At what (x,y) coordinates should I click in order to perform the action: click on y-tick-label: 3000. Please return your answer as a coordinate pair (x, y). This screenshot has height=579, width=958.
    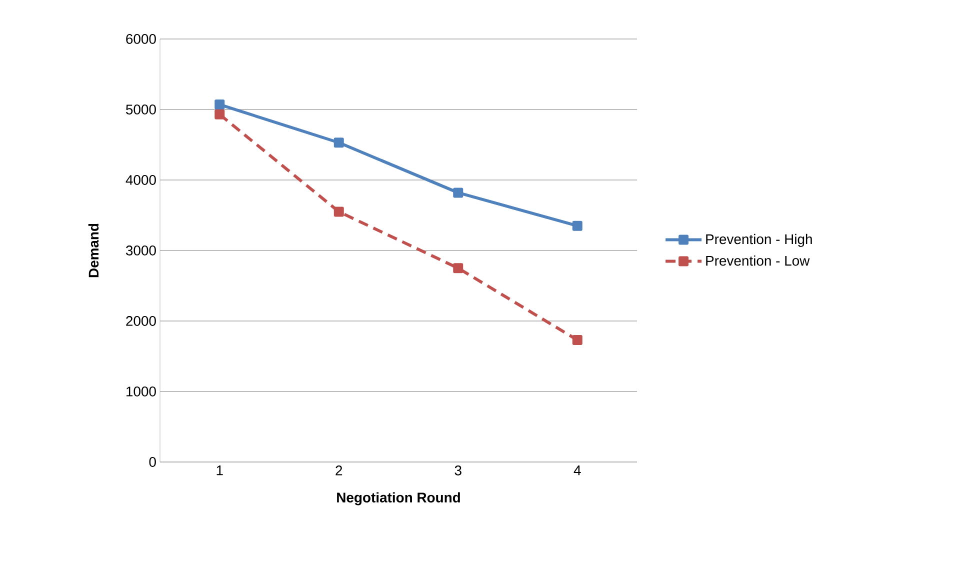
    Looking at the image, I should click on (141, 251).